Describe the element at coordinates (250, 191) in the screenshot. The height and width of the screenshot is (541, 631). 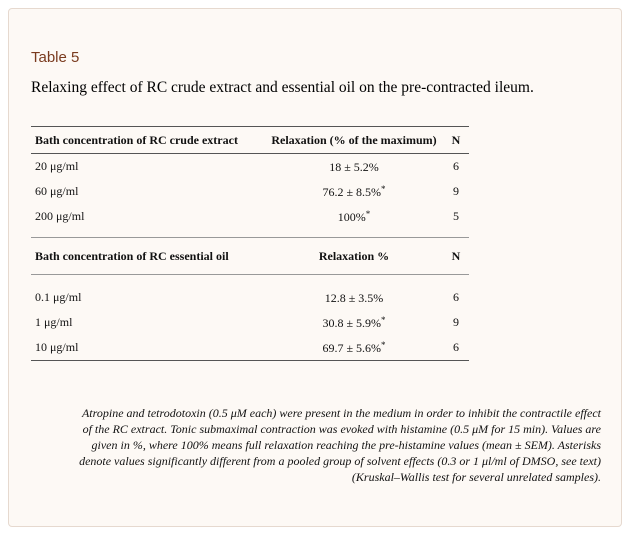
I see `table-row: 60 μg/ml 76.2 ± 8.5%* 9` at that location.